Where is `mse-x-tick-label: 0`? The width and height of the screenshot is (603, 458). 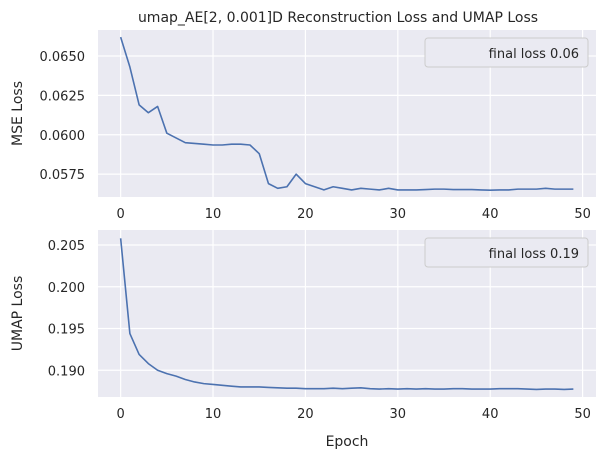 mse-x-tick-label: 0 is located at coordinates (120, 214).